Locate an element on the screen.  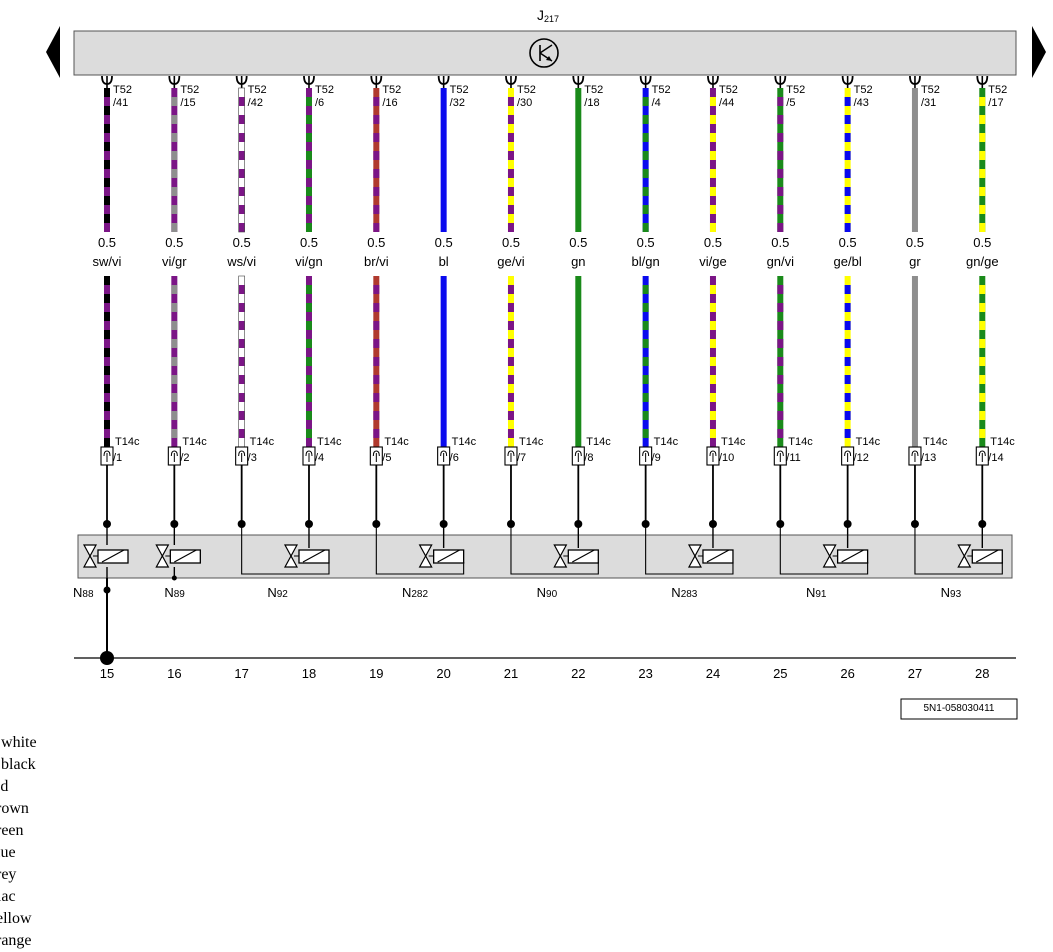
ground-bus: 5N1-058030411 is located at coordinates (546, 688).